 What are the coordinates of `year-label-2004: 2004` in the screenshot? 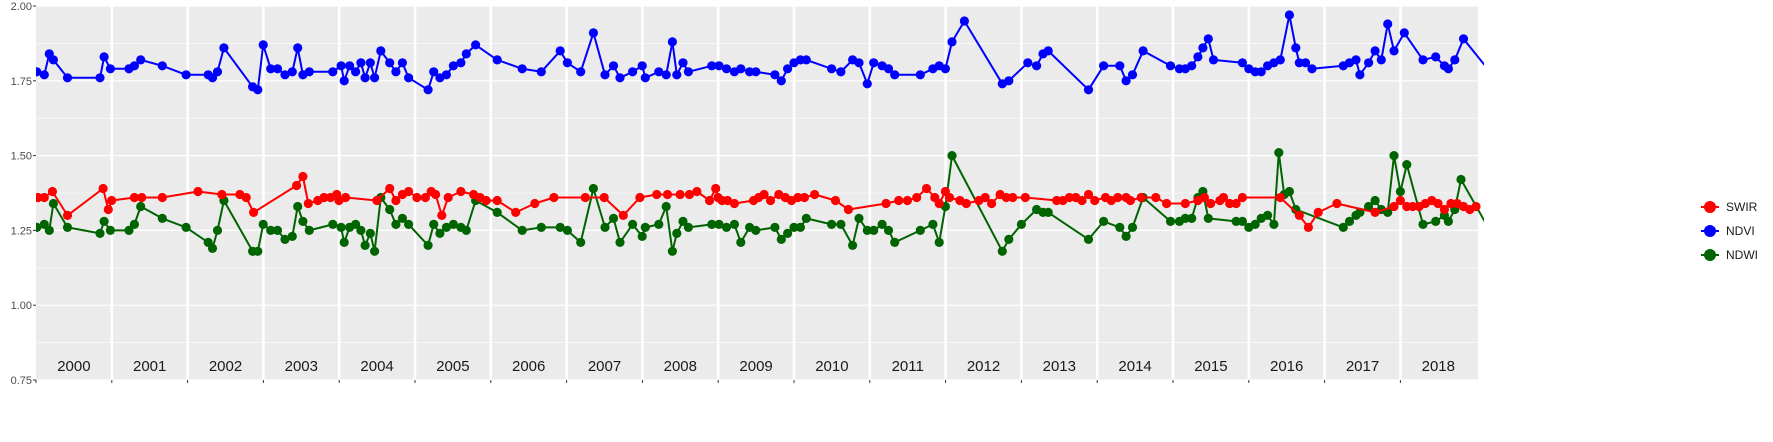 It's located at (376, 366).